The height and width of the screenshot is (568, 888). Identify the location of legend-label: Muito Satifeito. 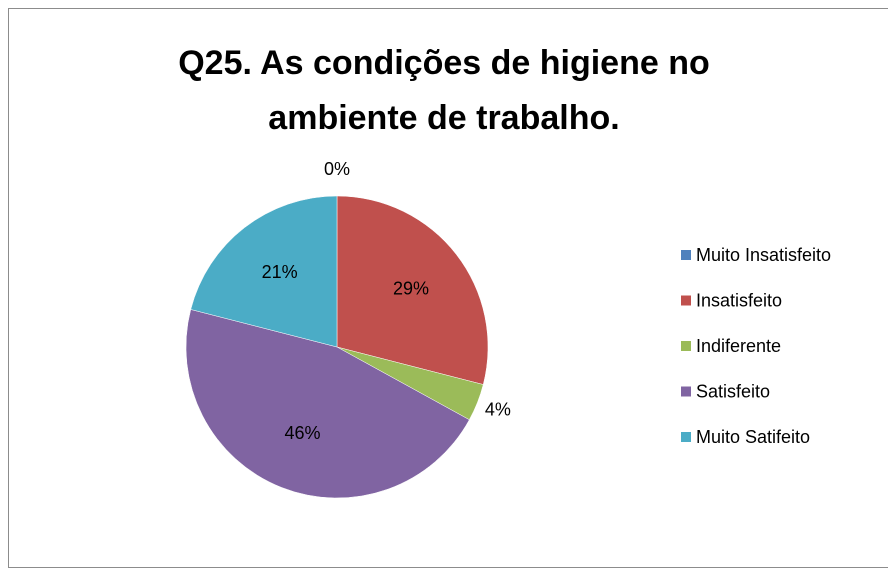
(753, 437).